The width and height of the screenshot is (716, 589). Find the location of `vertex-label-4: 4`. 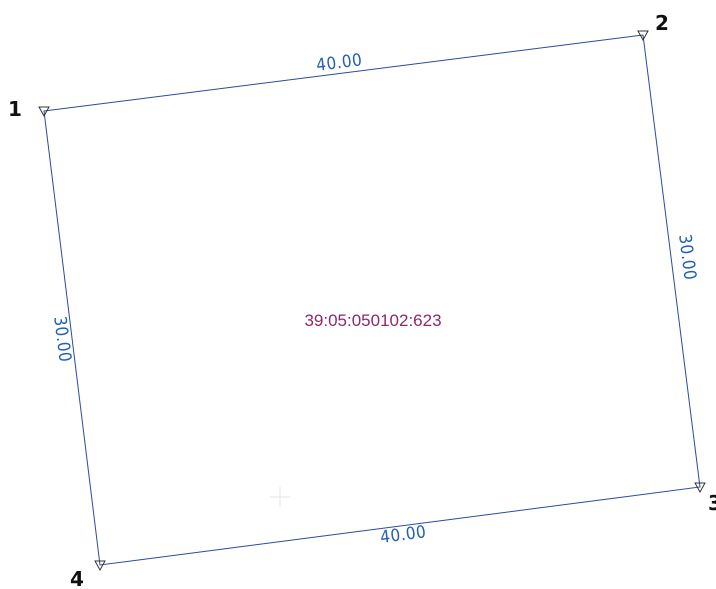

vertex-label-4: 4 is located at coordinates (77, 578).